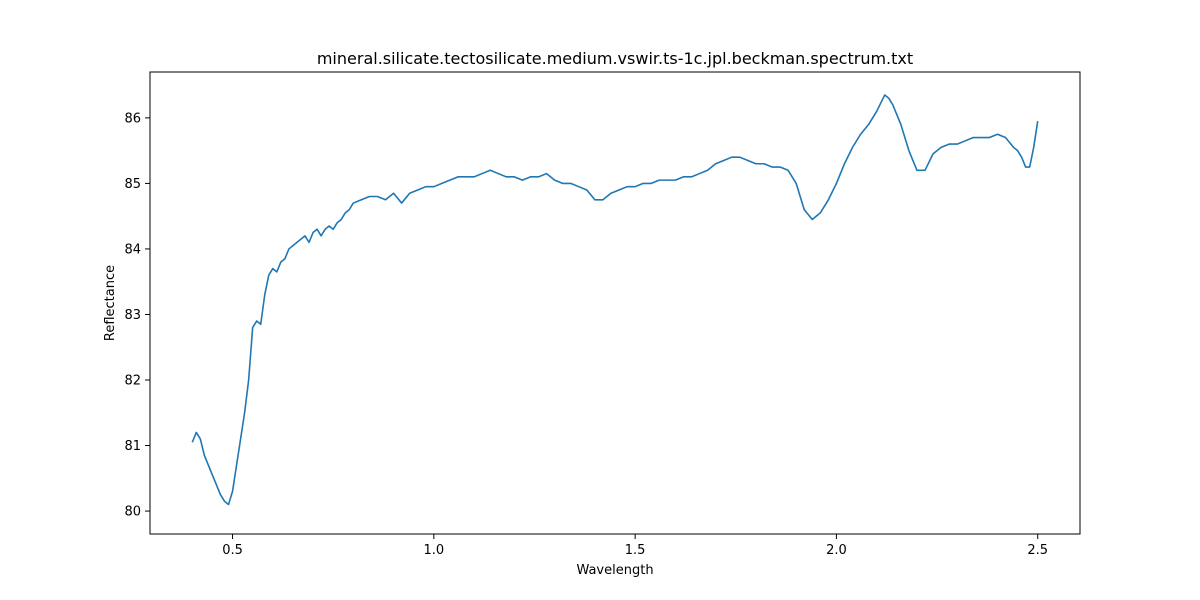  Describe the element at coordinates (132, 446) in the screenshot. I see `y-tick-label: 81` at that location.